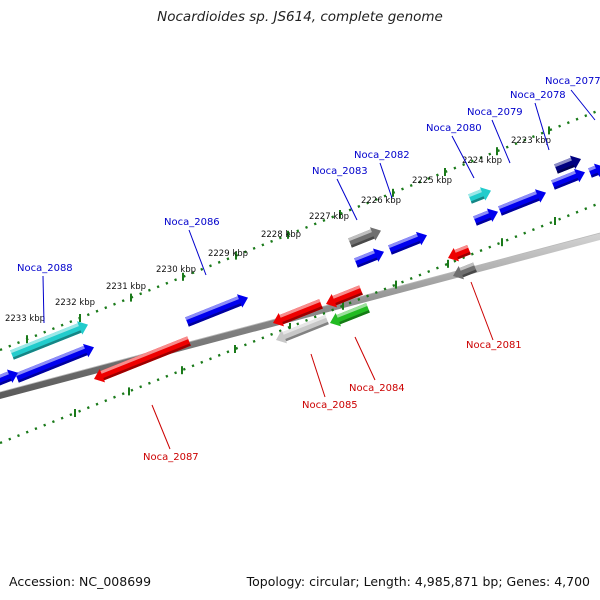 The height and width of the screenshot is (600, 600). What do you see at coordinates (45, 268) in the screenshot?
I see `gene-label: Noca_2088` at bounding box center [45, 268].